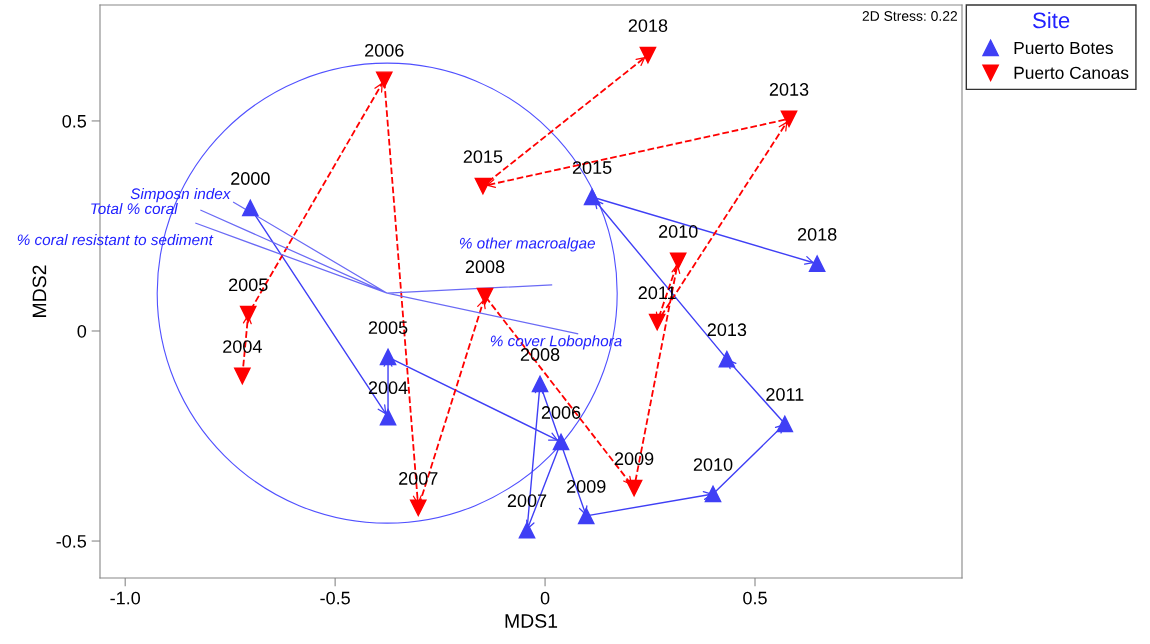  What do you see at coordinates (1071, 72) in the screenshot?
I see `legend-label: Puerto Canoas` at bounding box center [1071, 72].